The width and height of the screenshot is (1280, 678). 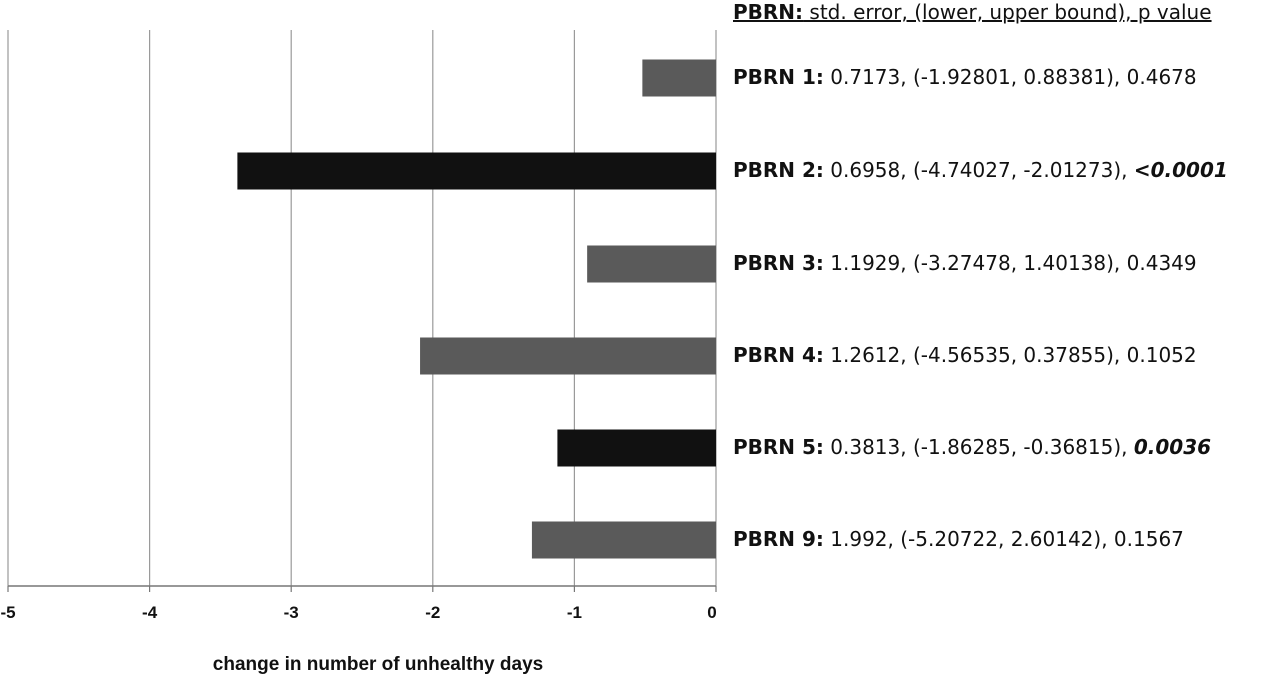 What do you see at coordinates (1161, 77) in the screenshot?
I see `legend-row-pvalue: 0.4678` at bounding box center [1161, 77].